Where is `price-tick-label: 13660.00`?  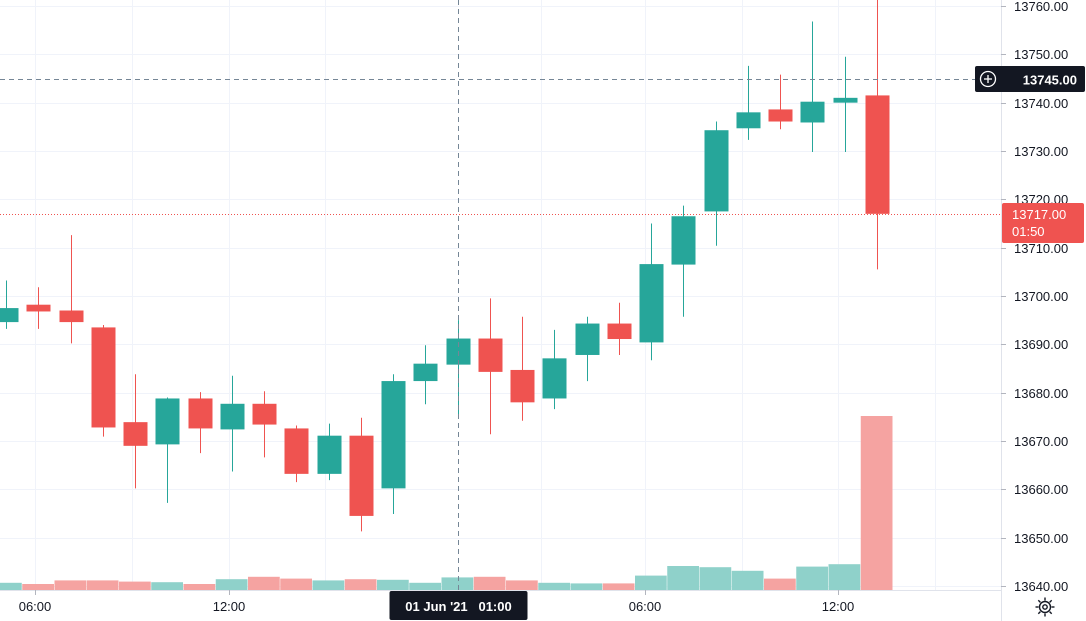
price-tick-label: 13660.00 is located at coordinates (1041, 489).